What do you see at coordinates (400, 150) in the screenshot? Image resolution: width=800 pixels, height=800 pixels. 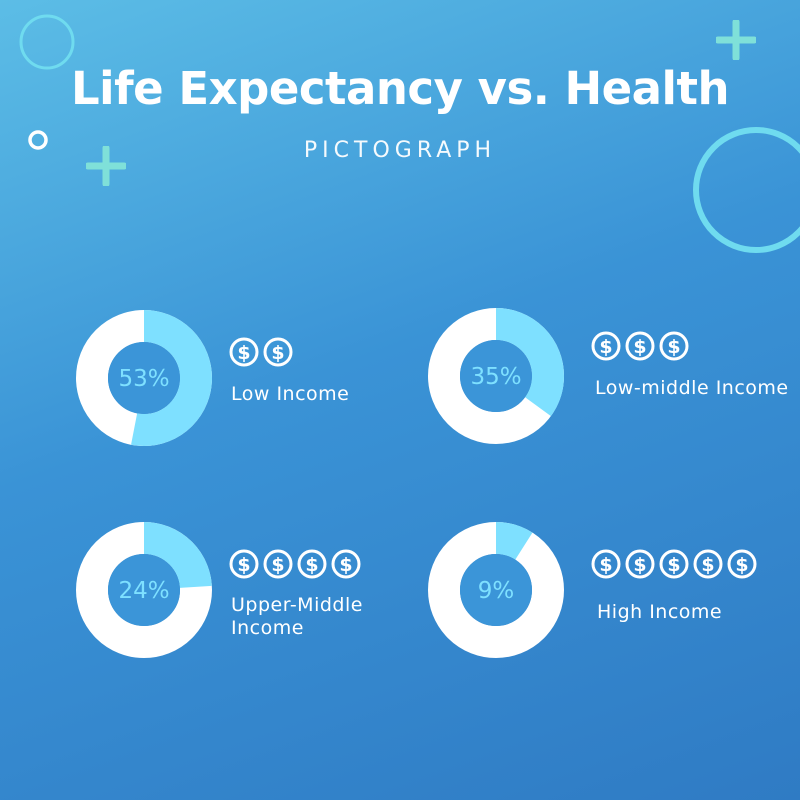 I see `chart-subtitle: PICTOGRAPH` at bounding box center [400, 150].